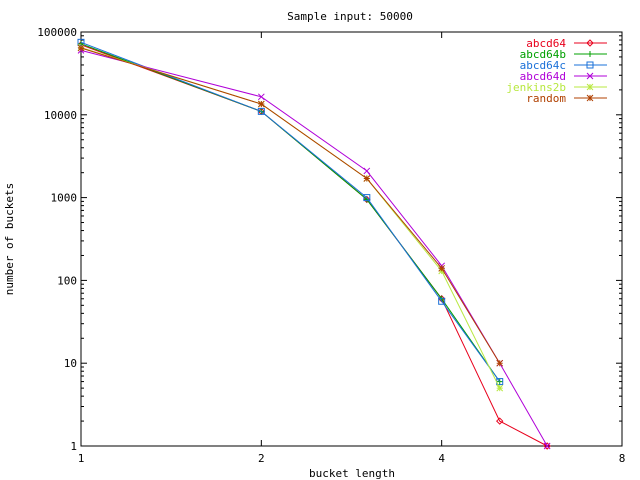 The image size is (640, 480). Describe the element at coordinates (57, 32) in the screenshot. I see `y-tick-label: 100000` at that location.